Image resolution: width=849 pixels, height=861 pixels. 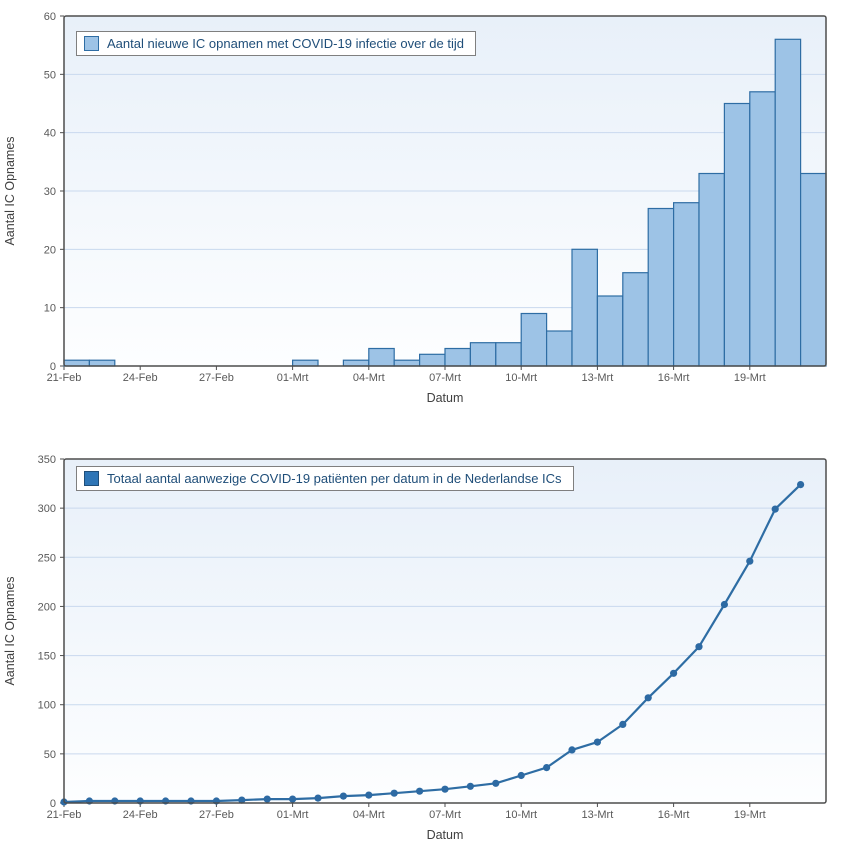 What do you see at coordinates (47, 657) in the screenshot?
I see `y-tick-label: 150` at bounding box center [47, 657].